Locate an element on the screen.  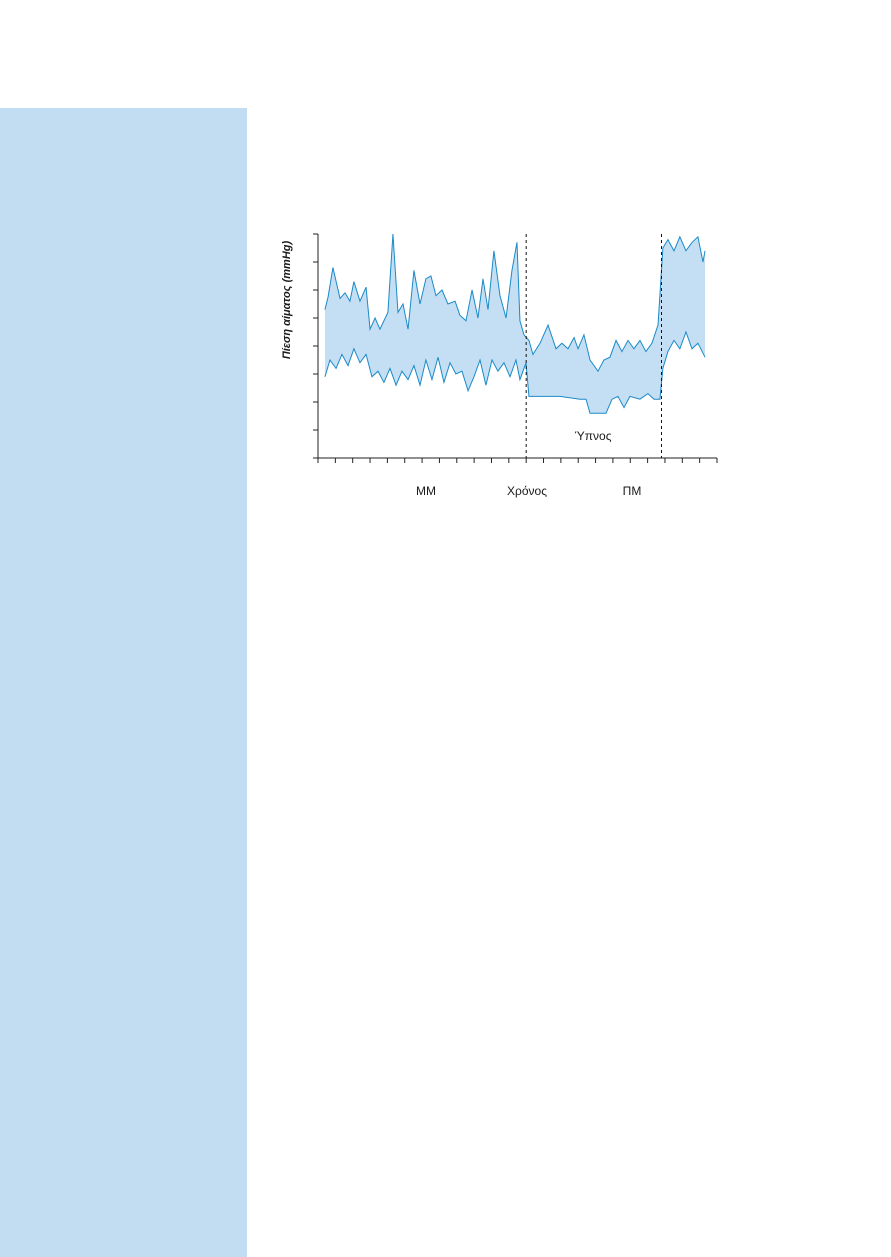
range-fill is located at coordinates (515, 324).